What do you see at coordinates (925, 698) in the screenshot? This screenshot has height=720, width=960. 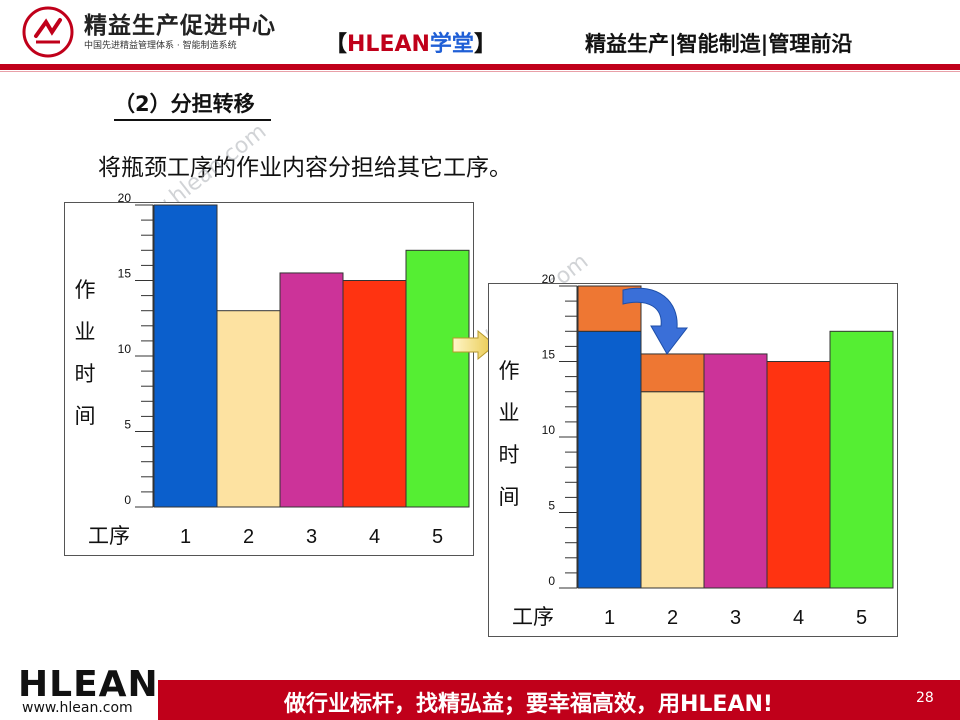 I see `page-number: 28` at bounding box center [925, 698].